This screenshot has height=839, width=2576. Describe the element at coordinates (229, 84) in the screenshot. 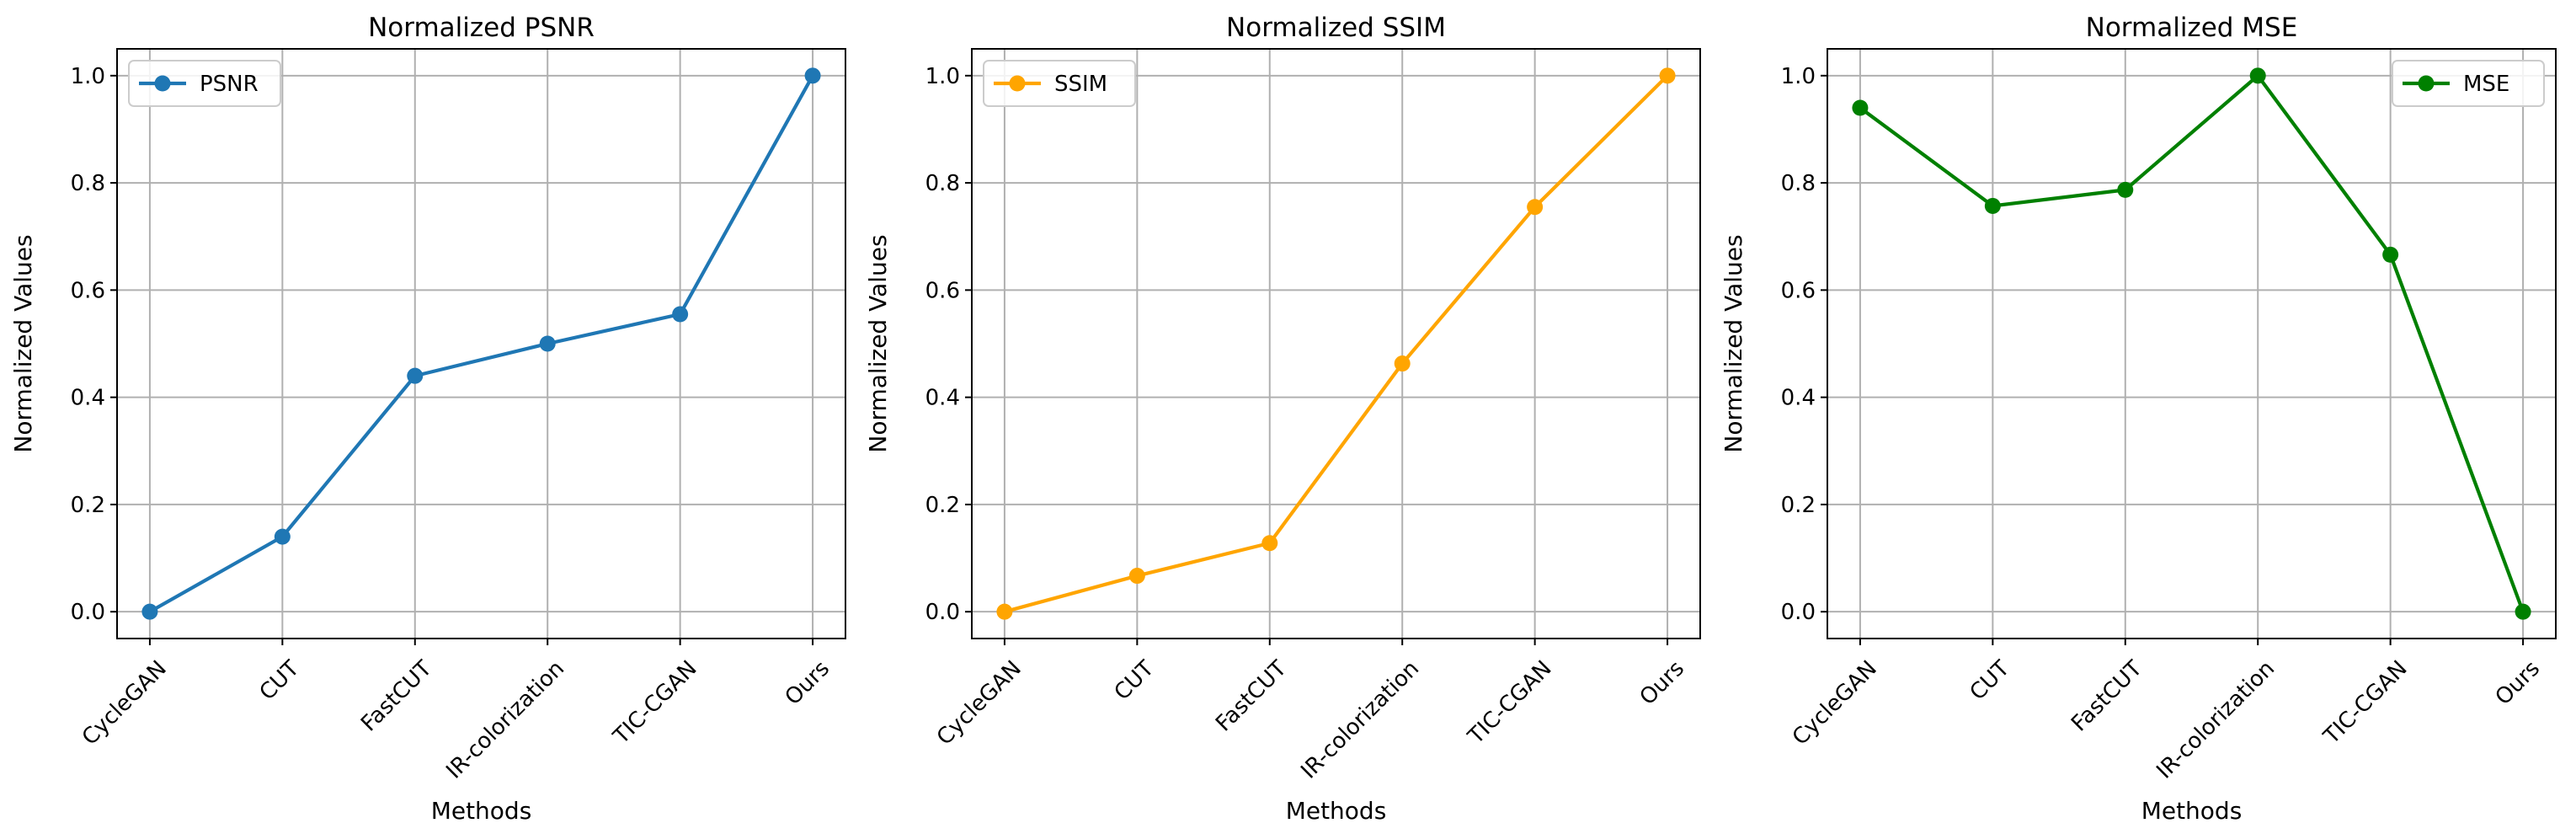

I see `legend-label: PSNR` at that location.